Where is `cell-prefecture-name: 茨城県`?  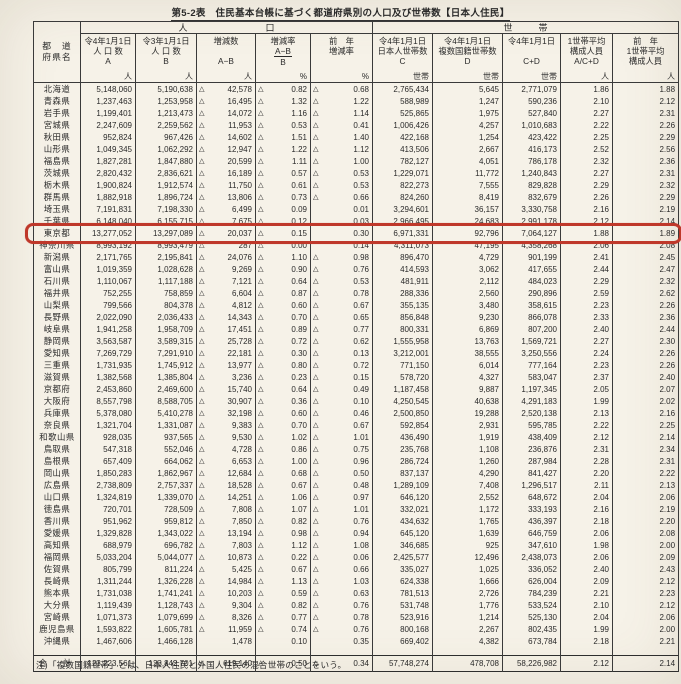 cell-prefecture-name: 茨城県 is located at coordinates (57, 173).